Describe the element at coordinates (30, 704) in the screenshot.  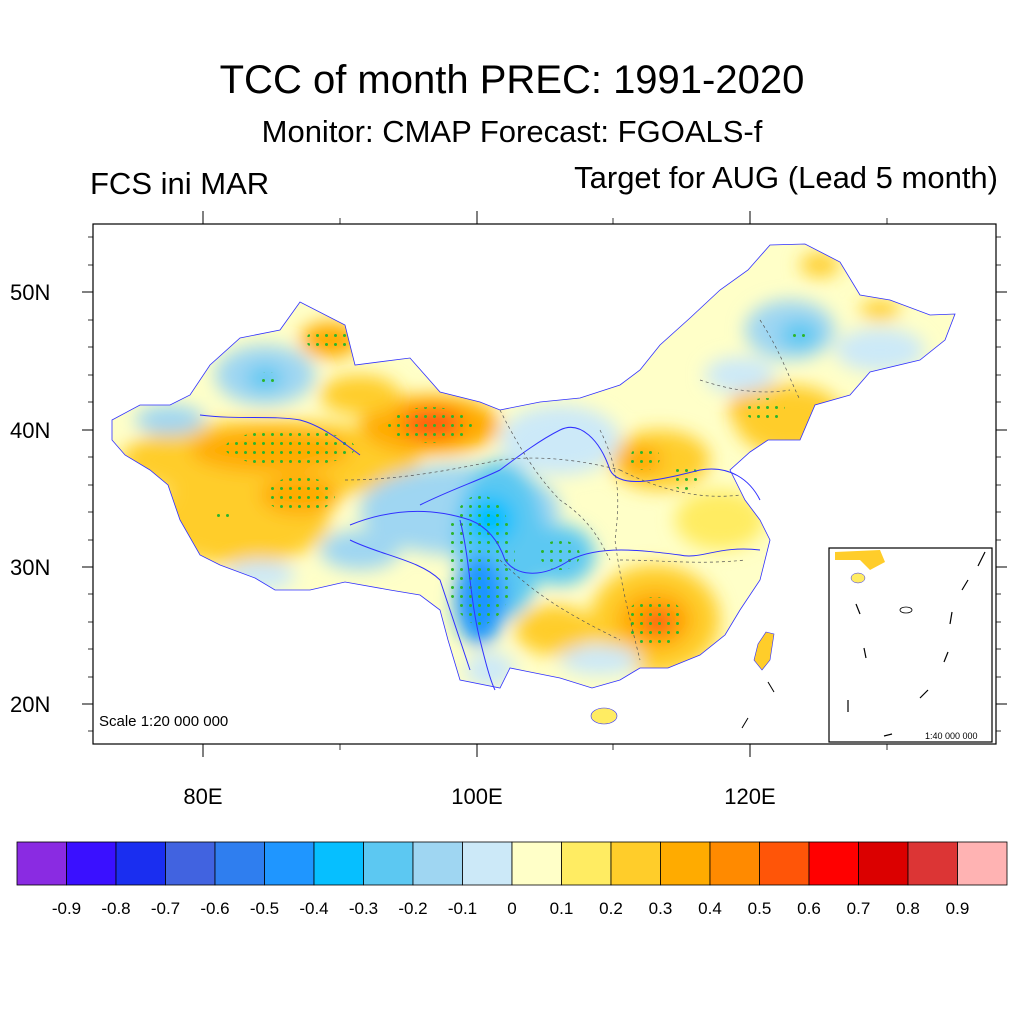
I see `lat-label-20n: 20N` at that location.